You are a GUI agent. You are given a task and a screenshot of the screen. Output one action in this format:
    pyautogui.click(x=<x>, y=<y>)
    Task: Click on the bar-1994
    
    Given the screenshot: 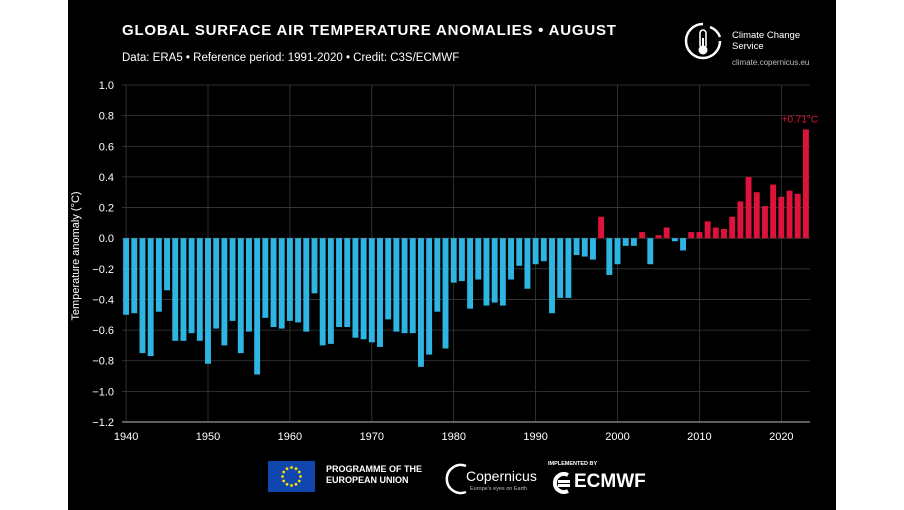 What is the action you would take?
    pyautogui.click(x=568, y=268)
    